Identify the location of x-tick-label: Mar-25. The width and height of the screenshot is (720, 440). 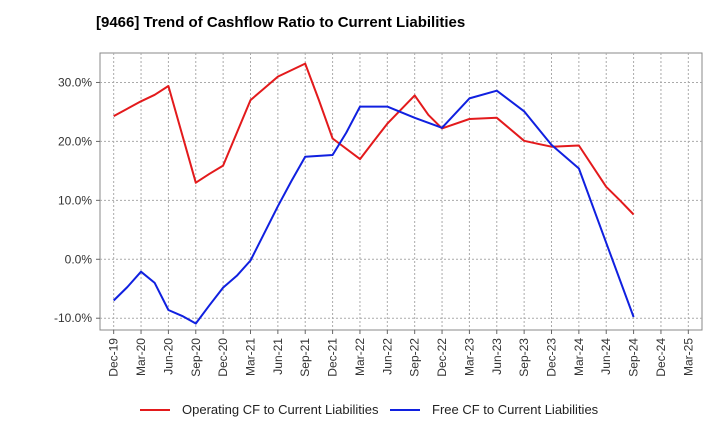
(688, 357).